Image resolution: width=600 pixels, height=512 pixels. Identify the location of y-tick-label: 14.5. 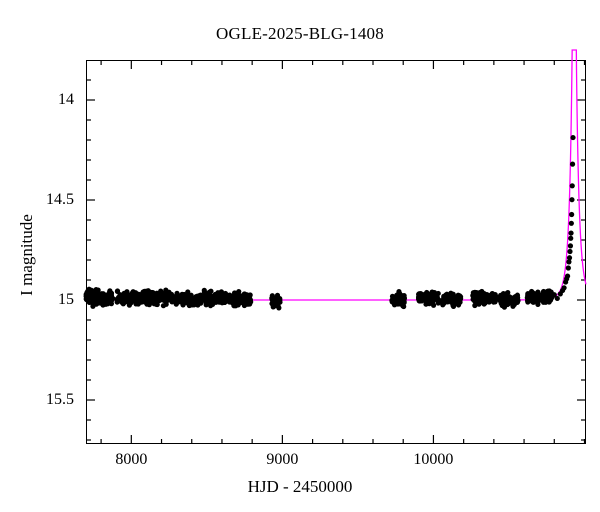
(60, 199).